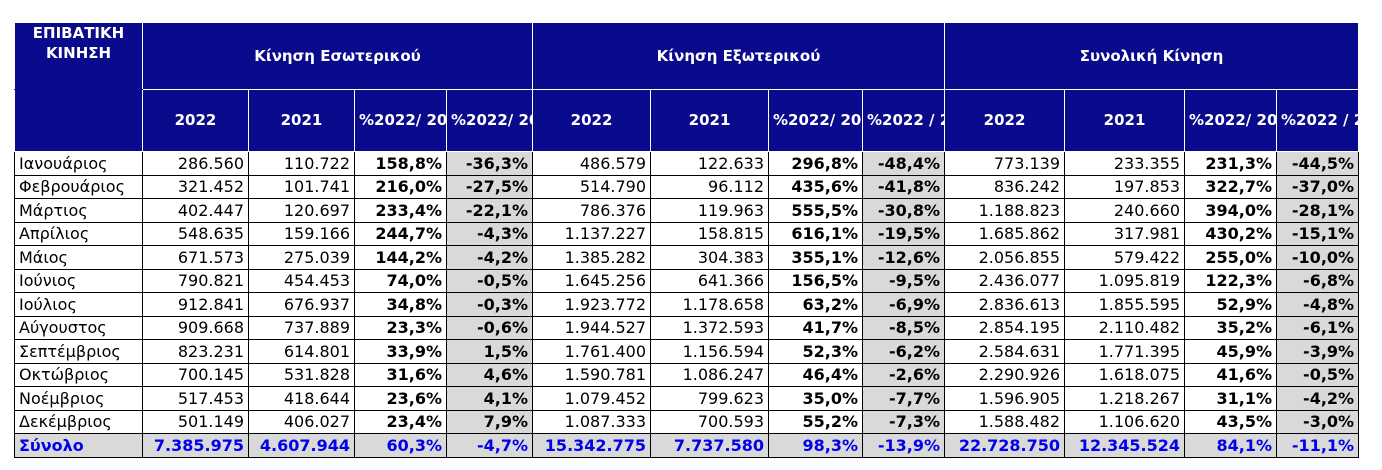 This screenshot has height=470, width=1382. What do you see at coordinates (489, 374) in the screenshot?
I see `value-cell: 4,6%` at bounding box center [489, 374].